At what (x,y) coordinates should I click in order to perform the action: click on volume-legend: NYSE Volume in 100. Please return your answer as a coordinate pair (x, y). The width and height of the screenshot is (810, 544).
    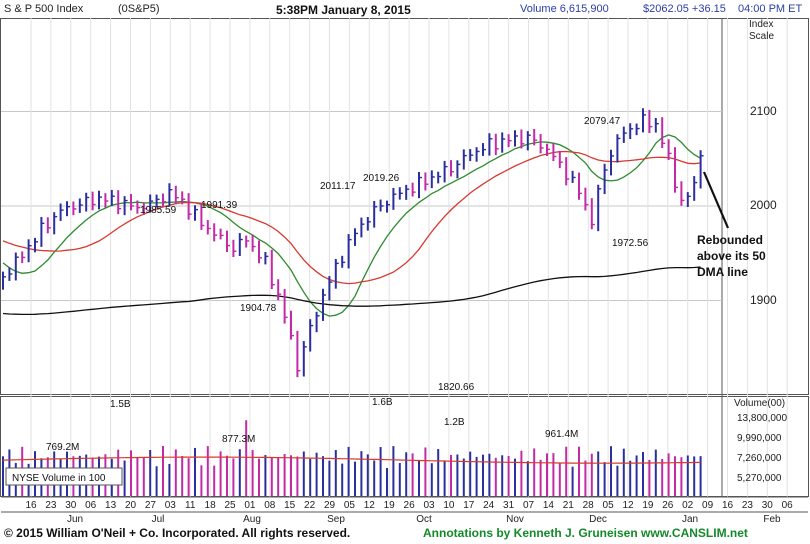
    Looking at the image, I should click on (59, 478).